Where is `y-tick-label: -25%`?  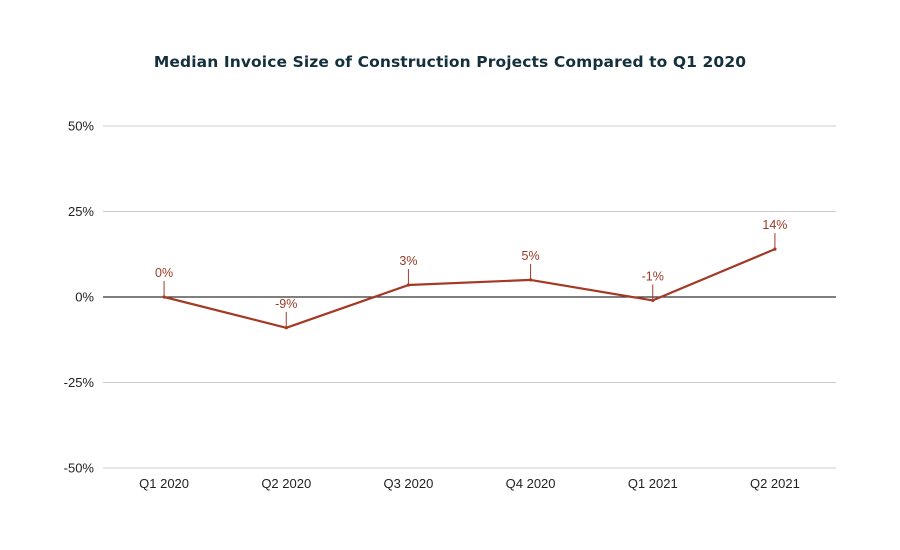 y-tick-label: -25% is located at coordinates (79, 382).